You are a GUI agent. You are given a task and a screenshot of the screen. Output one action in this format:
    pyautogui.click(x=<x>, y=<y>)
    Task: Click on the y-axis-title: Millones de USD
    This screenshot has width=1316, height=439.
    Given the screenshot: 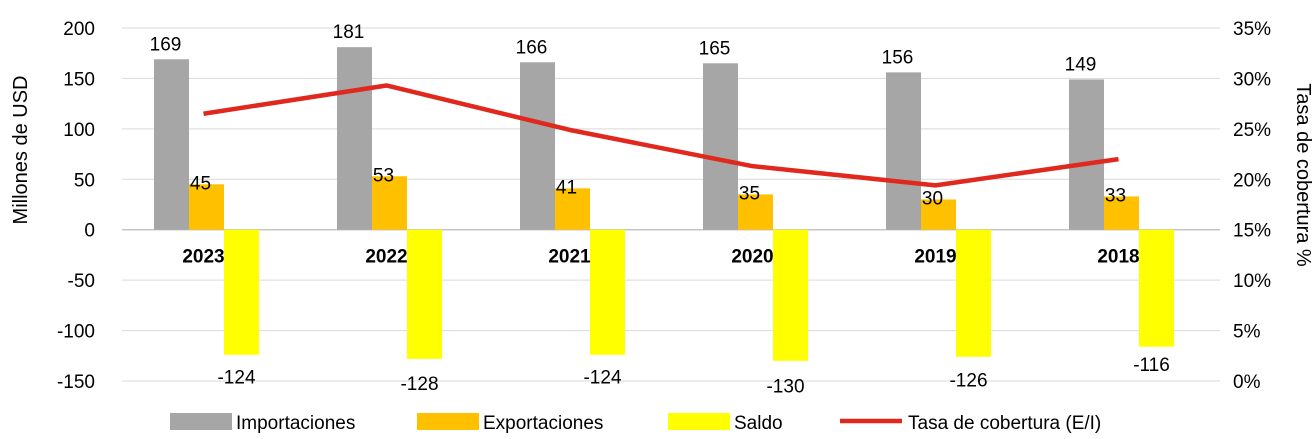 What is the action you would take?
    pyautogui.click(x=21, y=150)
    